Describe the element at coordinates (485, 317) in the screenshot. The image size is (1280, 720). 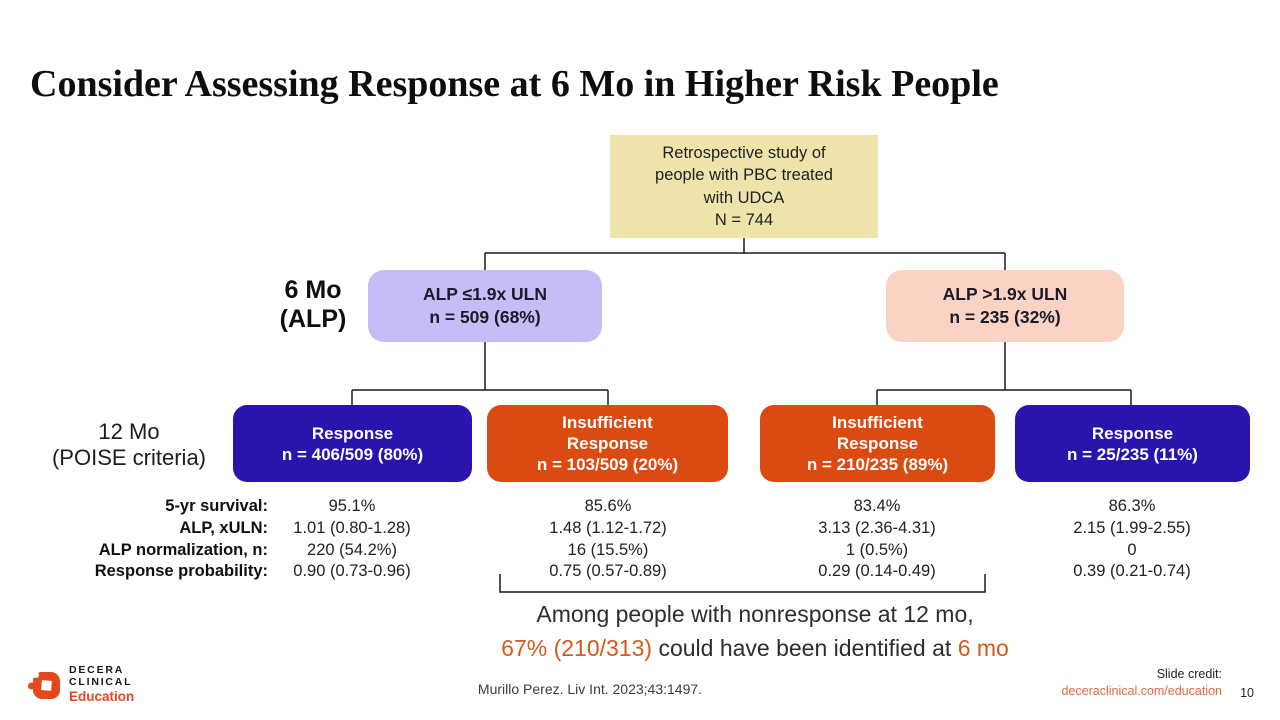
I see `node-n-value: n = 509 (68%)` at that location.